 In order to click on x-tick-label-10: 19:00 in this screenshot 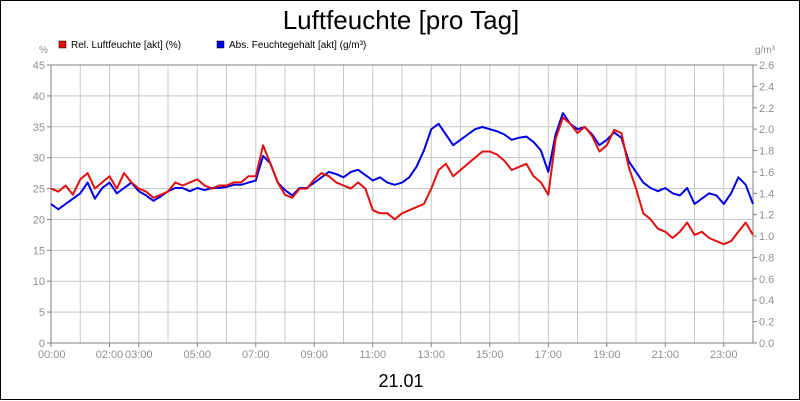, I will do `click(607, 355)`.